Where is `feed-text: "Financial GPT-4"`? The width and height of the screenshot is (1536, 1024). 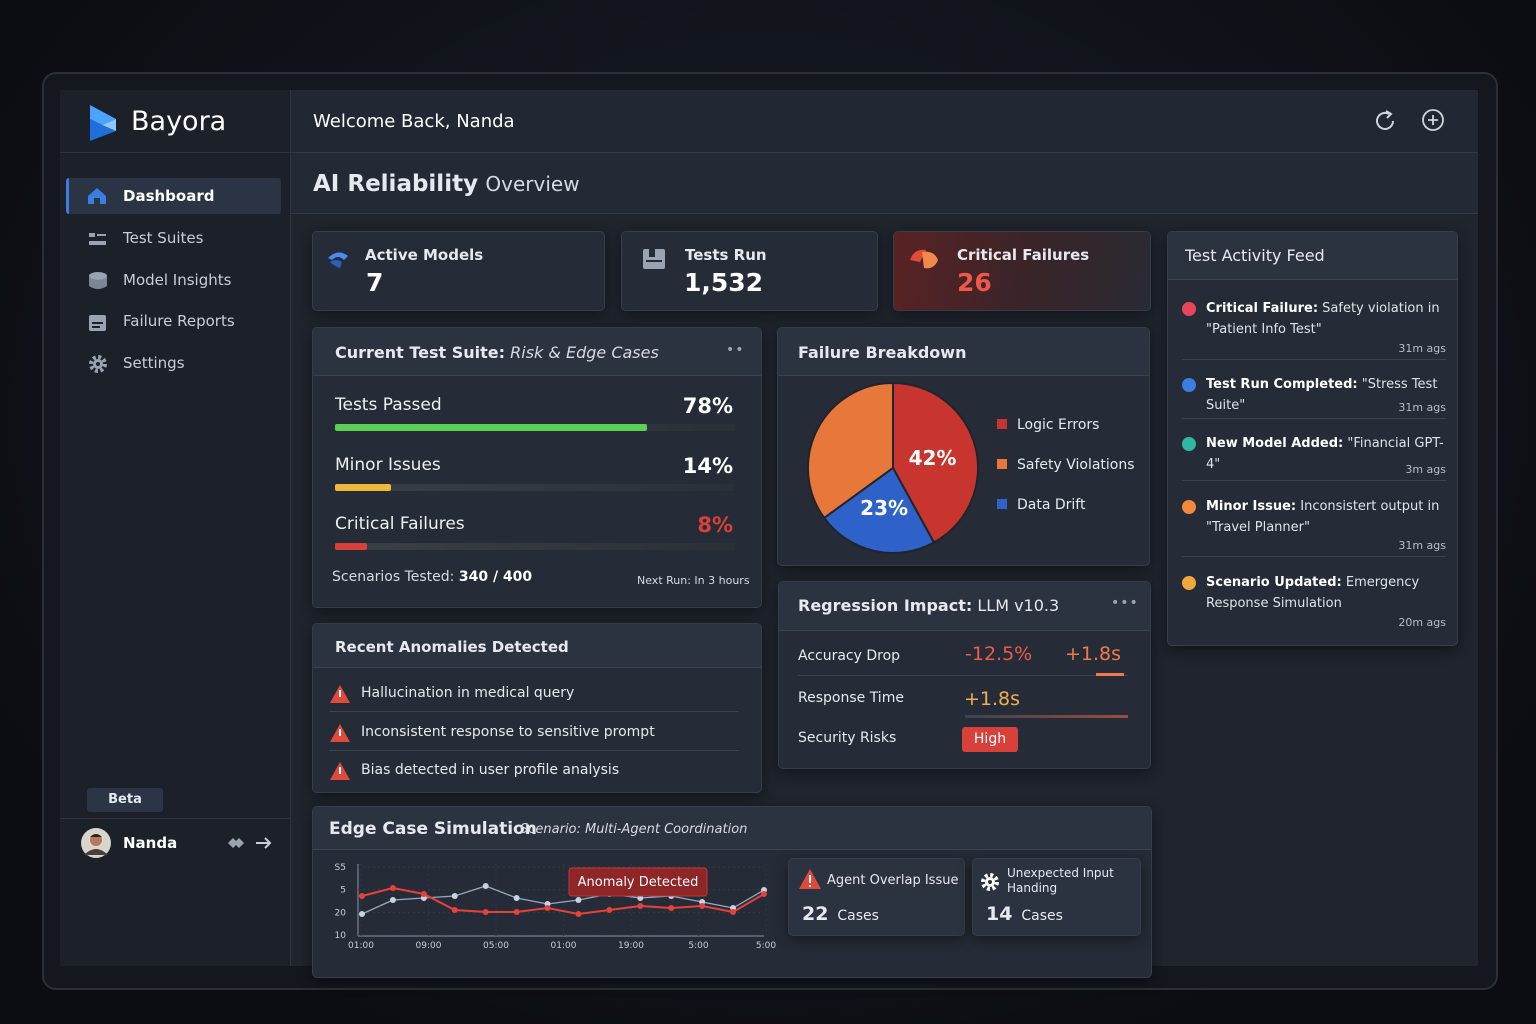 feed-text: "Financial GPT-4" is located at coordinates (1325, 454).